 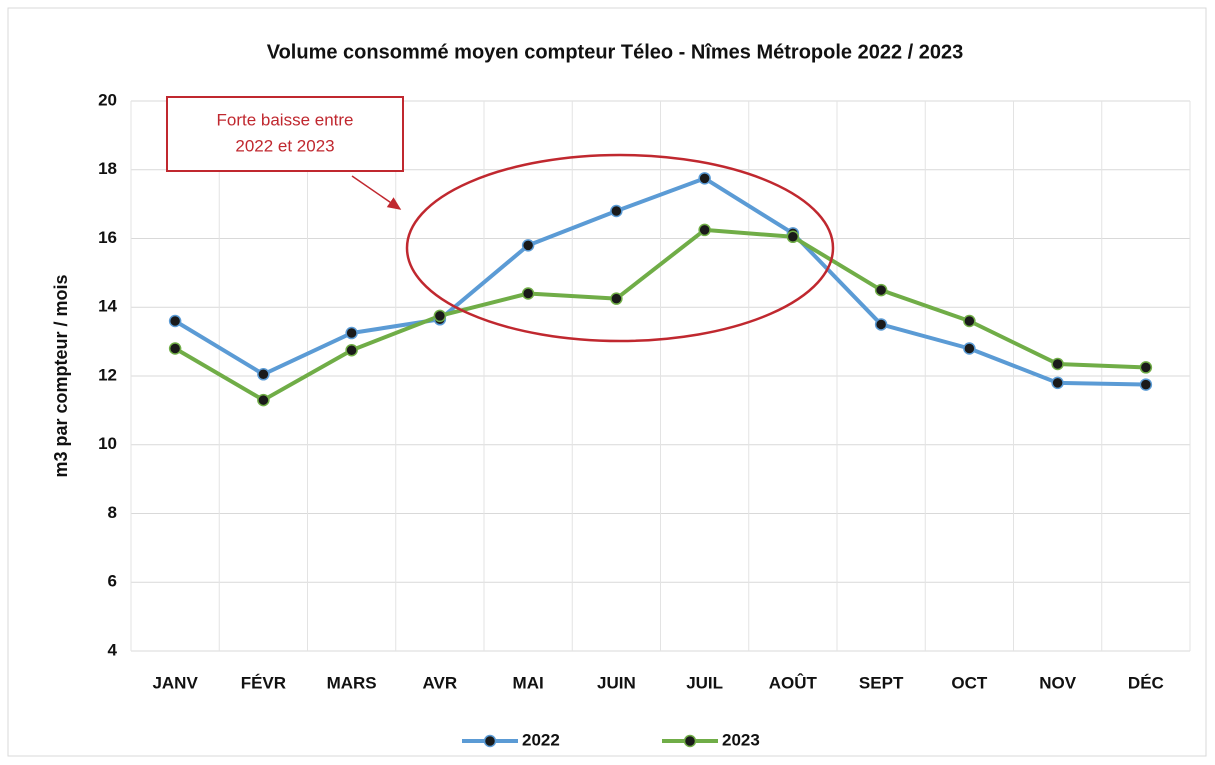 What do you see at coordinates (284, 119) in the screenshot?
I see `annotation-text: Forte baisse entre` at bounding box center [284, 119].